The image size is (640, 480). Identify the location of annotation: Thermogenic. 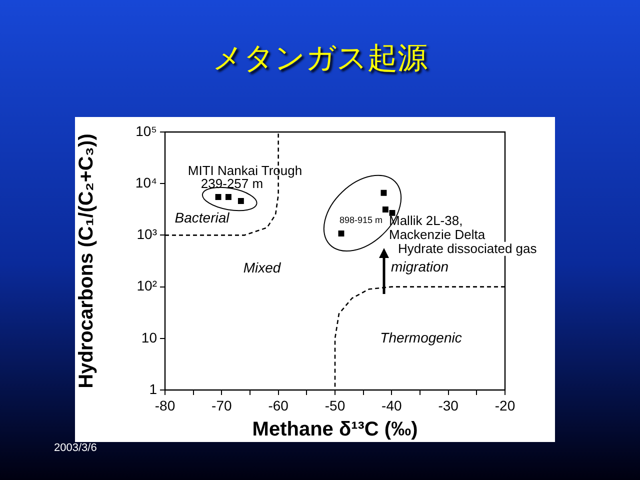
(421, 337).